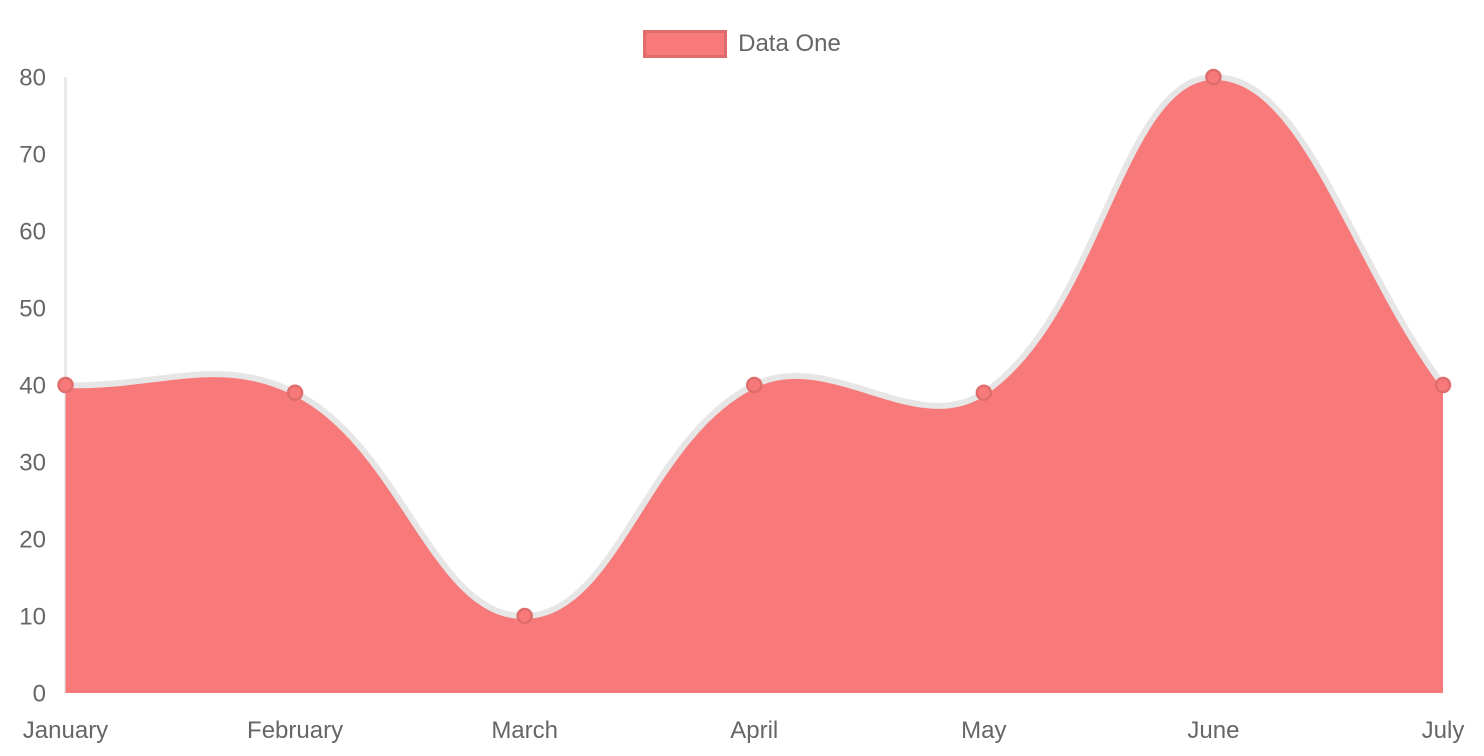 Image resolution: width=1484 pixels, height=756 pixels. I want to click on y-axis-tick-label: 70, so click(32, 155).